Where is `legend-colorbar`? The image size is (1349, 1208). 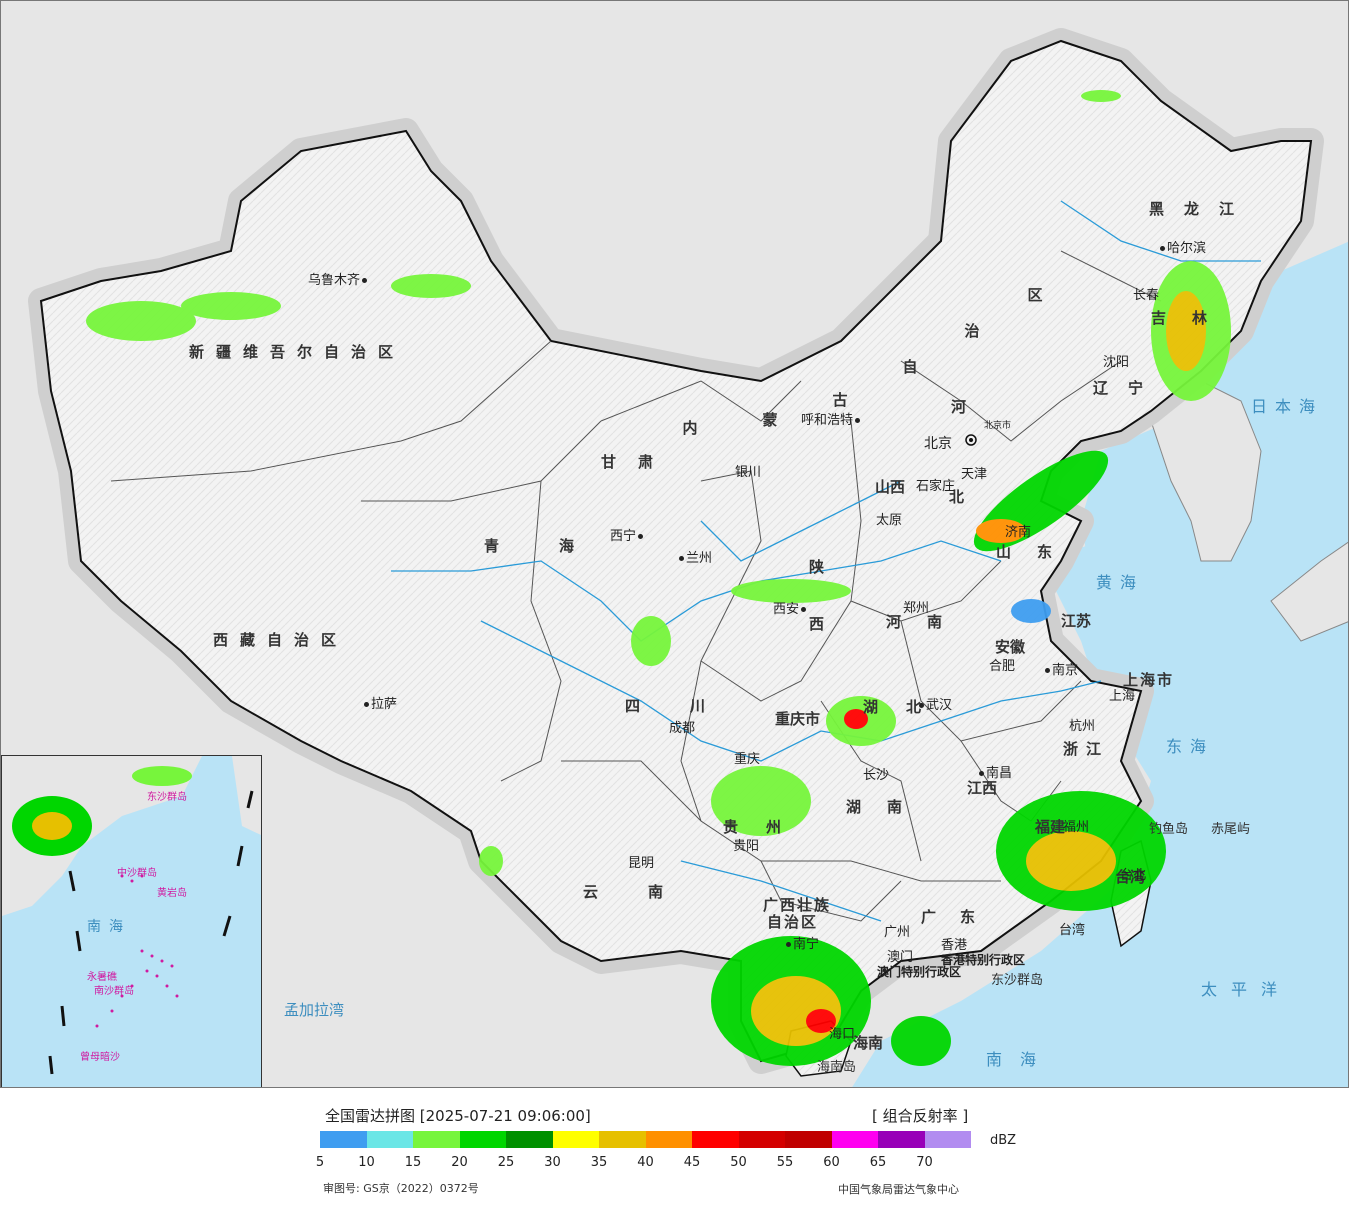 legend-colorbar is located at coordinates (645, 1139).